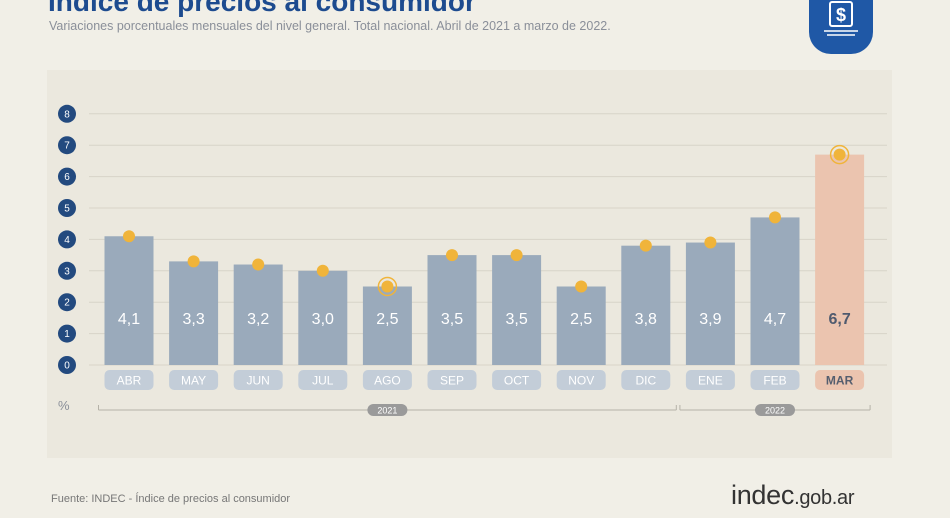  I want to click on category-pill-oct, so click(517, 380).